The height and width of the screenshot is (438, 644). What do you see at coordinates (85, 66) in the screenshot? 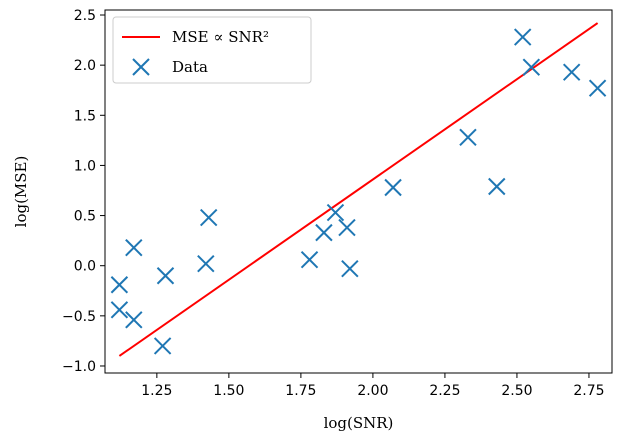
I see `y-tick-label: 2.0` at bounding box center [85, 66].